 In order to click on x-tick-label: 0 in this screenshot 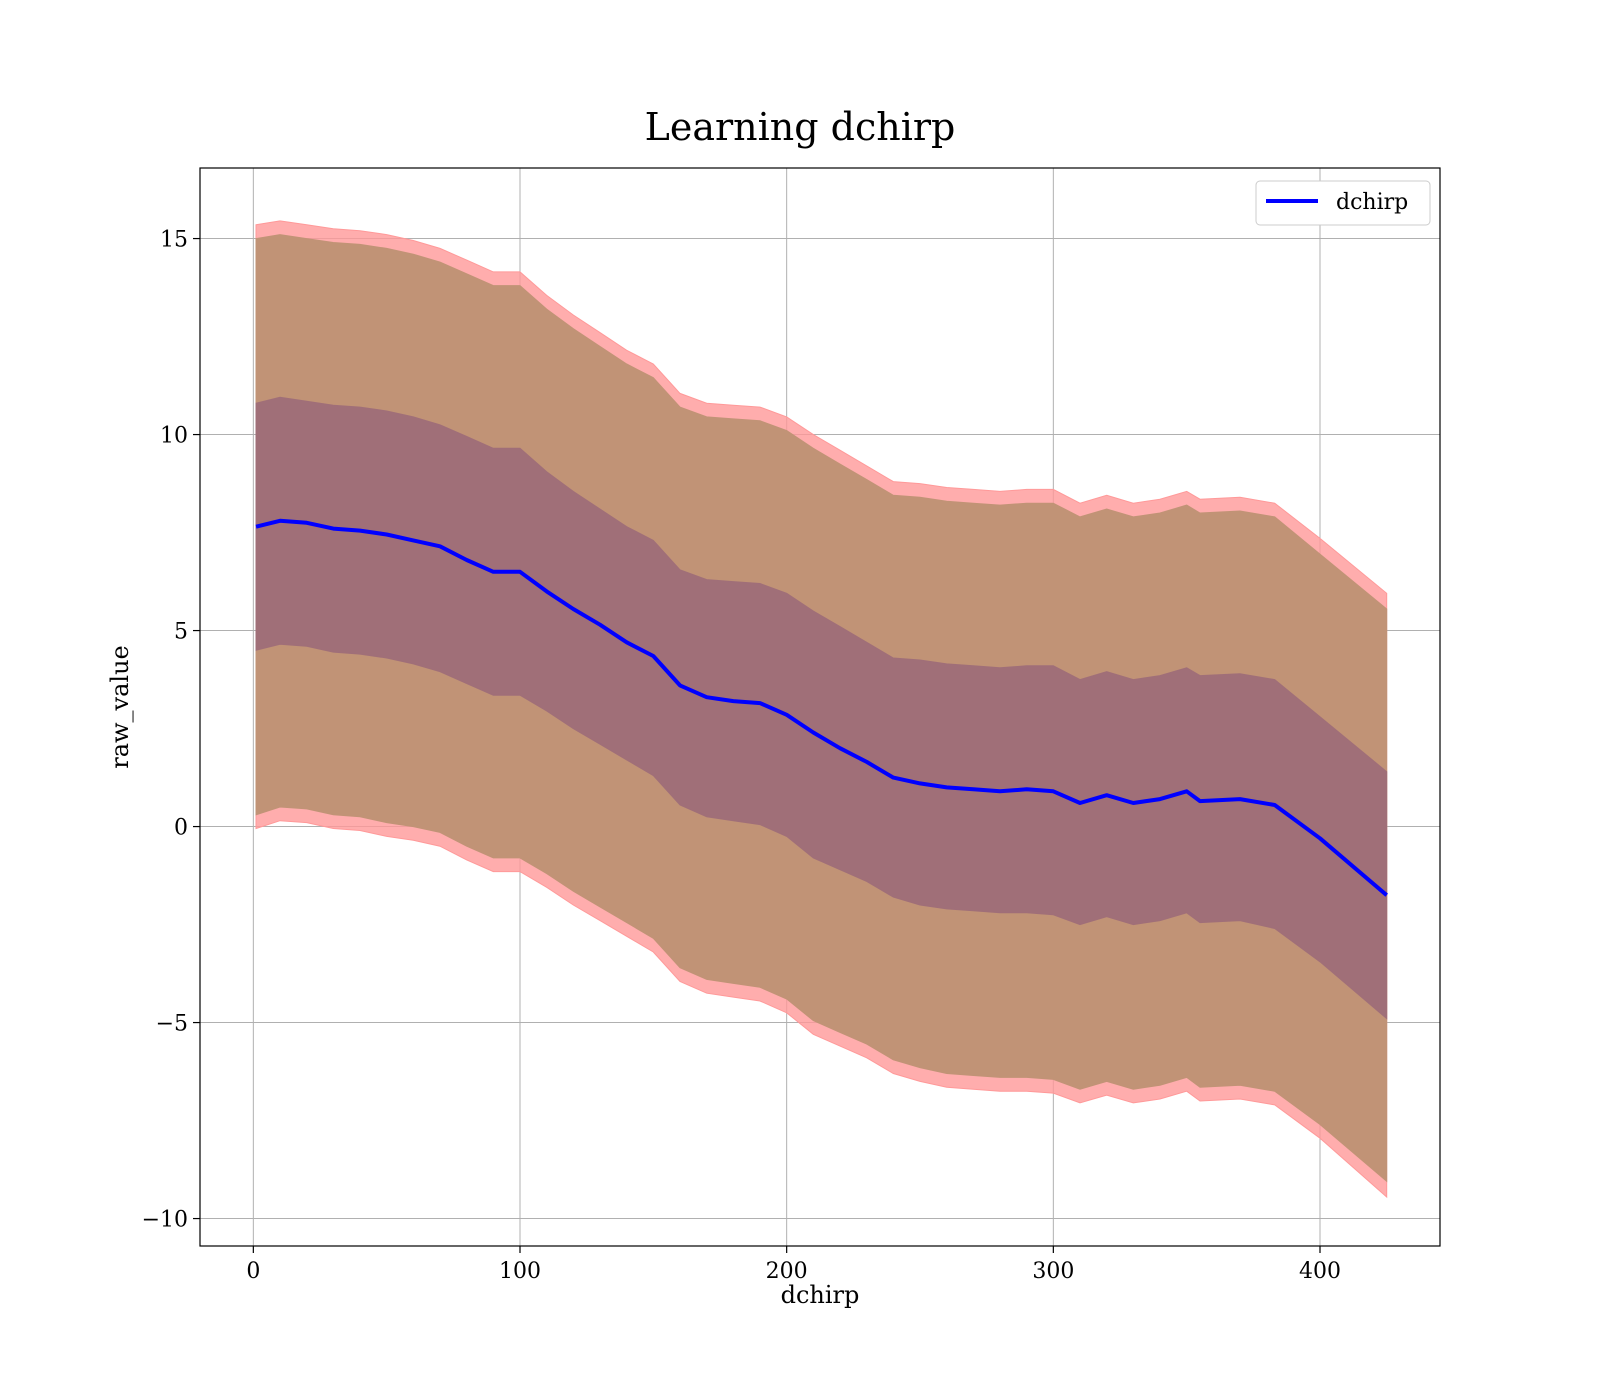, I will do `click(253, 1271)`.